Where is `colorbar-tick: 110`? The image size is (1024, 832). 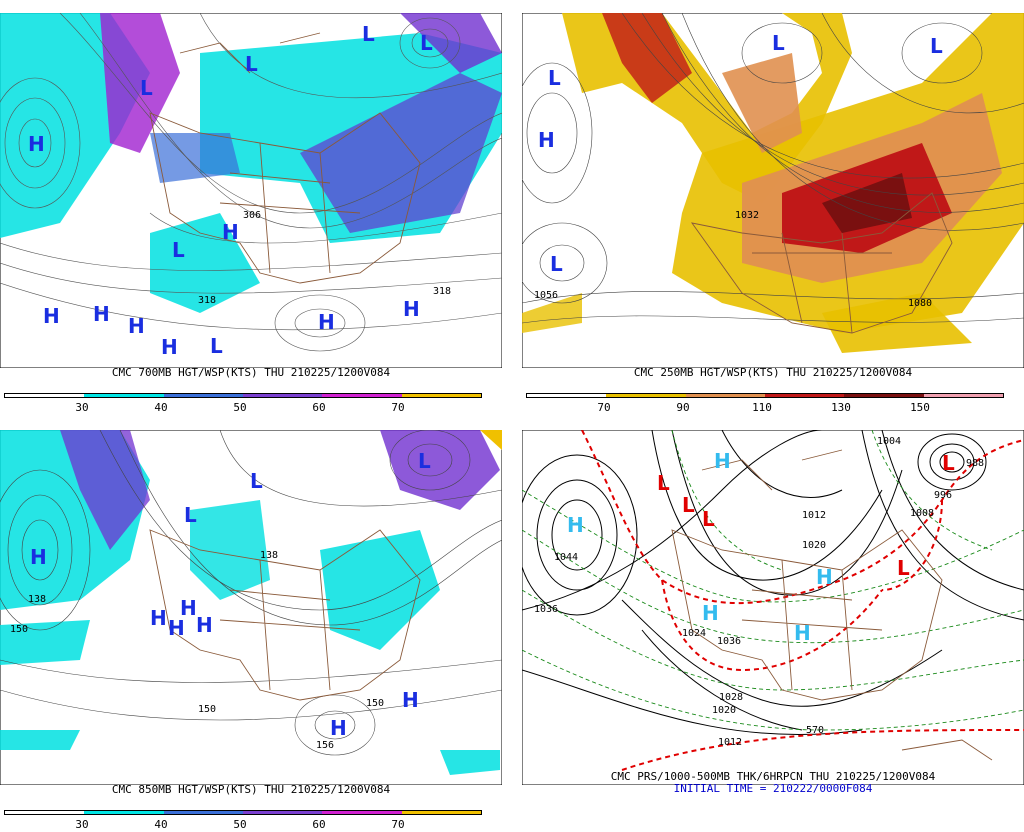
colorbar-tick: 110 is located at coordinates (762, 407).